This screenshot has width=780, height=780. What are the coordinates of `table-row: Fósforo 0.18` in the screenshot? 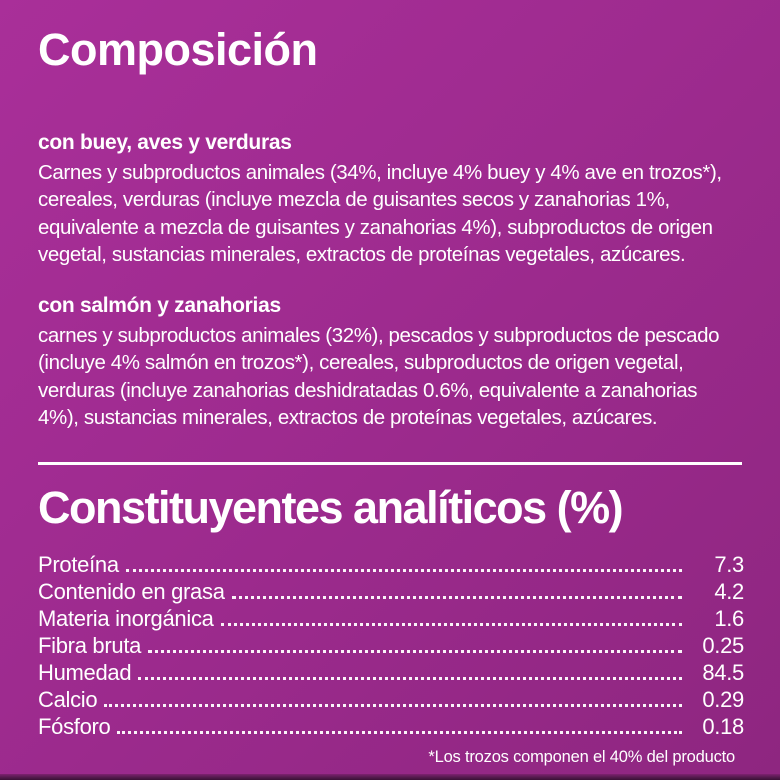 It's located at (391, 726).